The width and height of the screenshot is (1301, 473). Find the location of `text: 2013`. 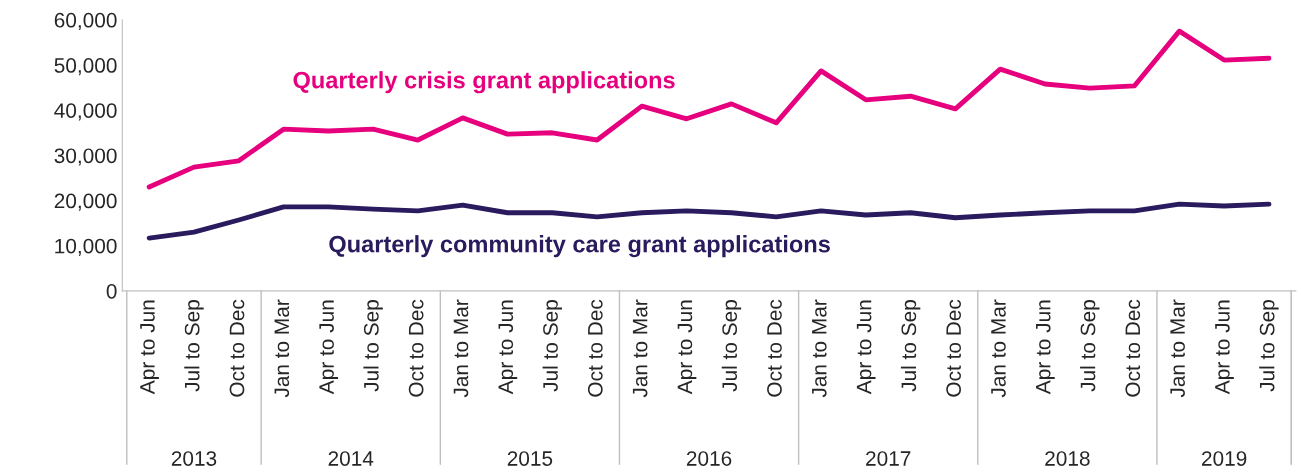

text: 2013 is located at coordinates (194, 458).